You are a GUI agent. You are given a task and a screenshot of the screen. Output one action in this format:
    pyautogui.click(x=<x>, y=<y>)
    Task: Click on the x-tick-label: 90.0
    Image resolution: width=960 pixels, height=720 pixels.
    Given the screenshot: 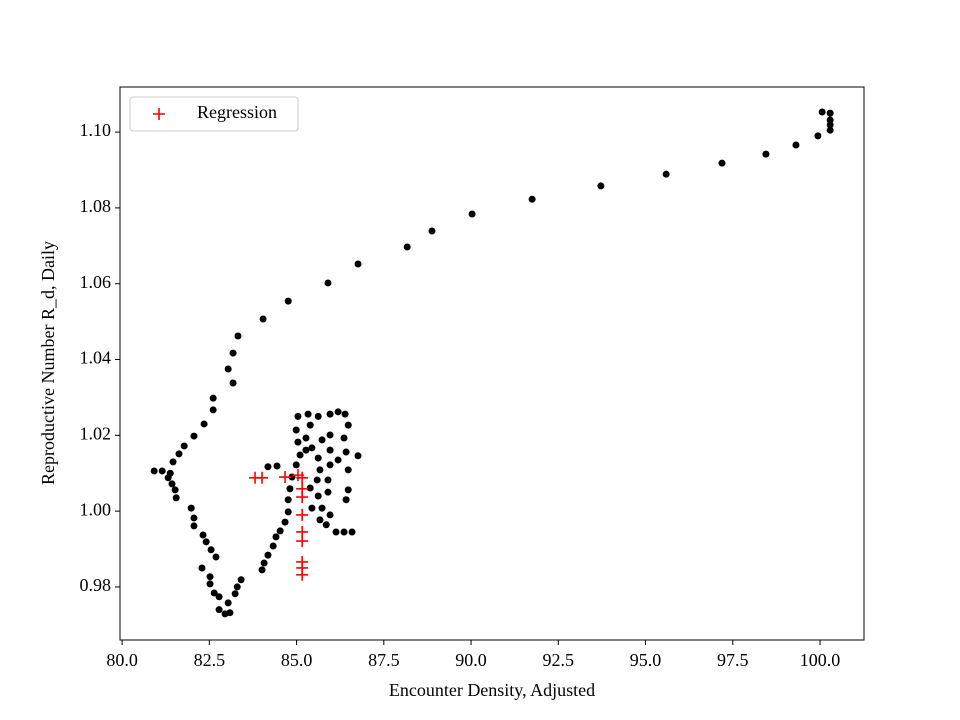 What is the action you would take?
    pyautogui.click(x=471, y=660)
    